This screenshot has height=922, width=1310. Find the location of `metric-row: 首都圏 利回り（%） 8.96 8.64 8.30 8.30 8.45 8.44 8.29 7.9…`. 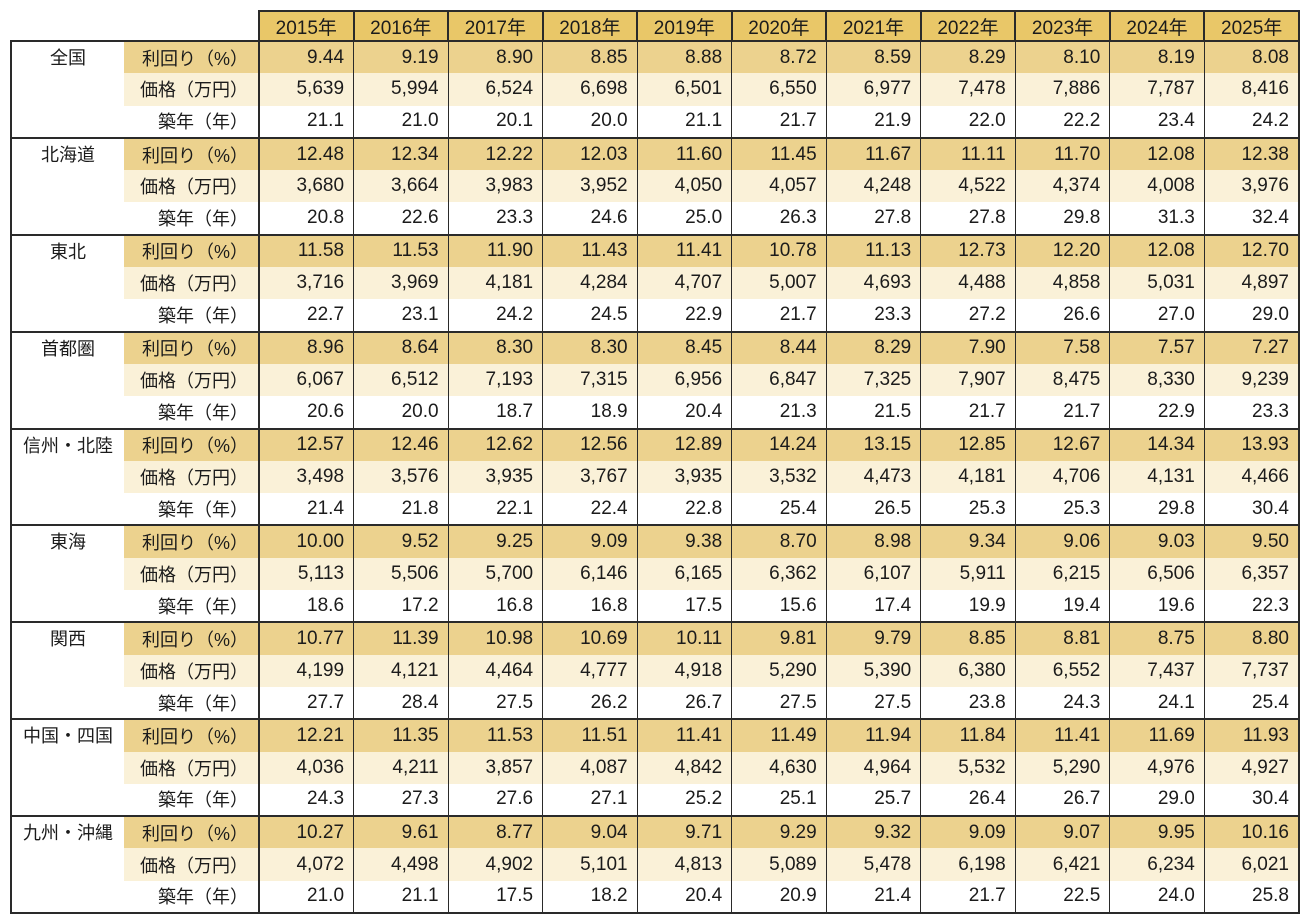

metric-row: 首都圏 利回り（%） 8.96 8.64 8.30 8.30 8.45 8.44 8.29 7.9… is located at coordinates (655, 379).